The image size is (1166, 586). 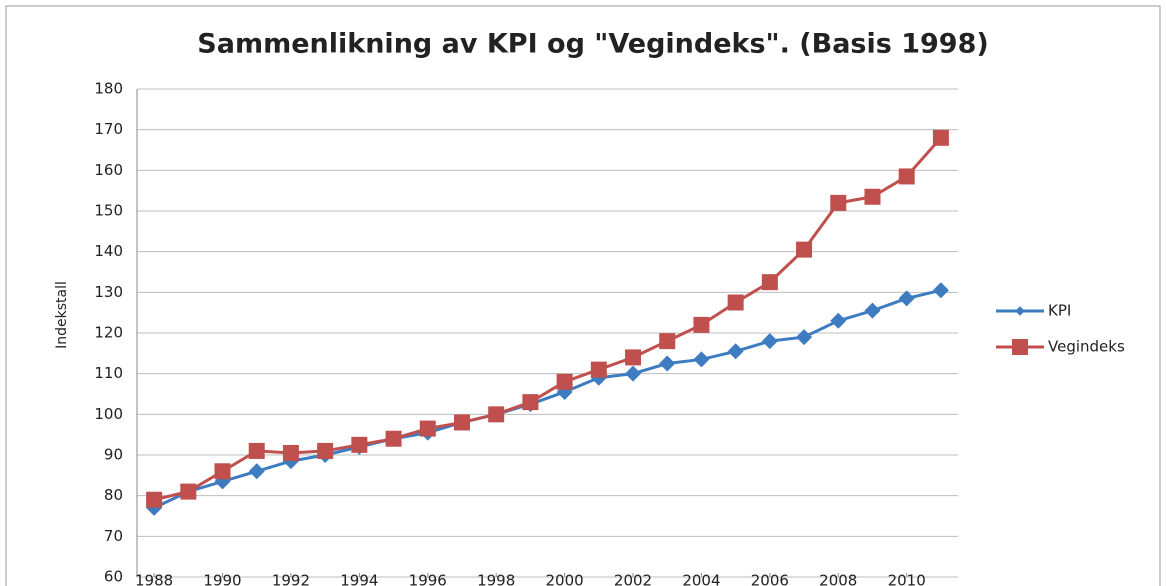 I want to click on y-tick-label: 90, so click(x=113, y=455).